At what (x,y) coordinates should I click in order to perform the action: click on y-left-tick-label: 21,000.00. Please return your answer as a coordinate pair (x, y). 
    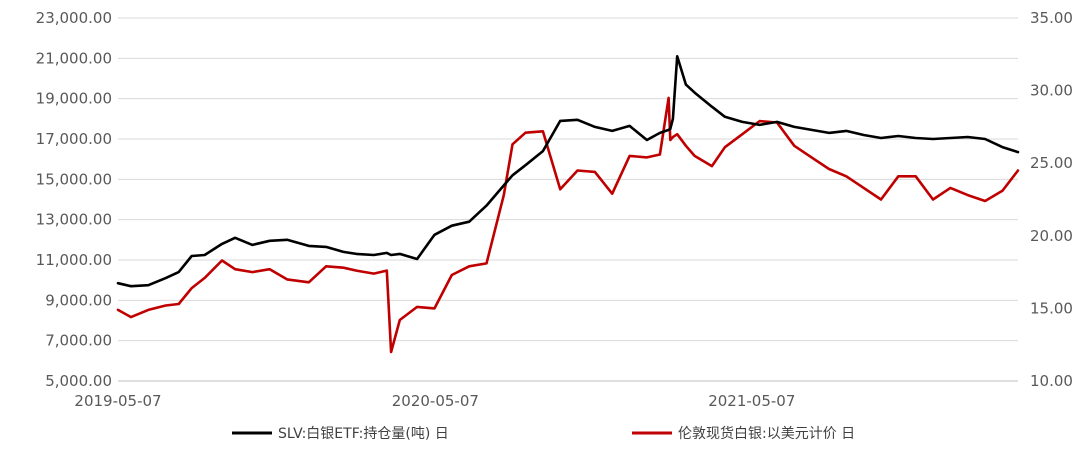
    Looking at the image, I should click on (74, 58).